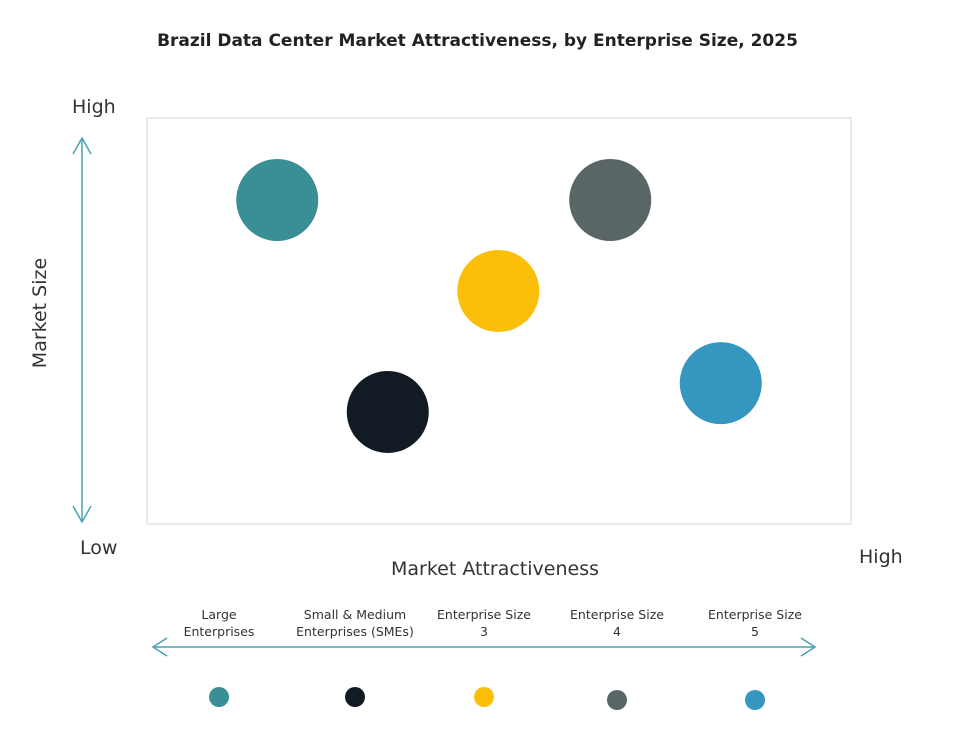  What do you see at coordinates (355, 614) in the screenshot?
I see `legend-label-line1: Small & Medium` at bounding box center [355, 614].